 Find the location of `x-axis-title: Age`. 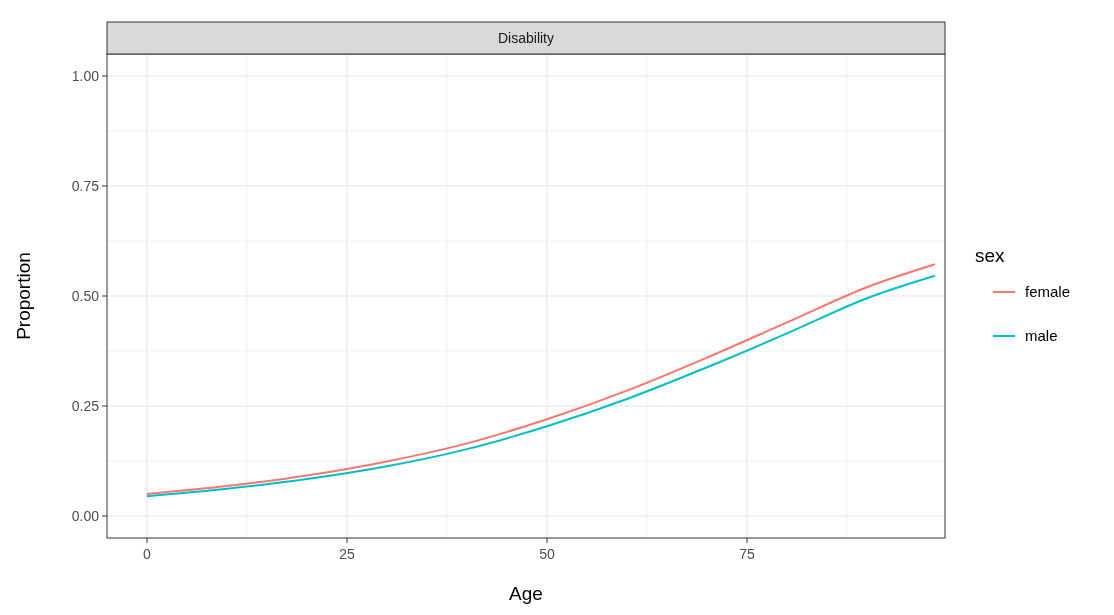

x-axis-title: Age is located at coordinates (526, 593).